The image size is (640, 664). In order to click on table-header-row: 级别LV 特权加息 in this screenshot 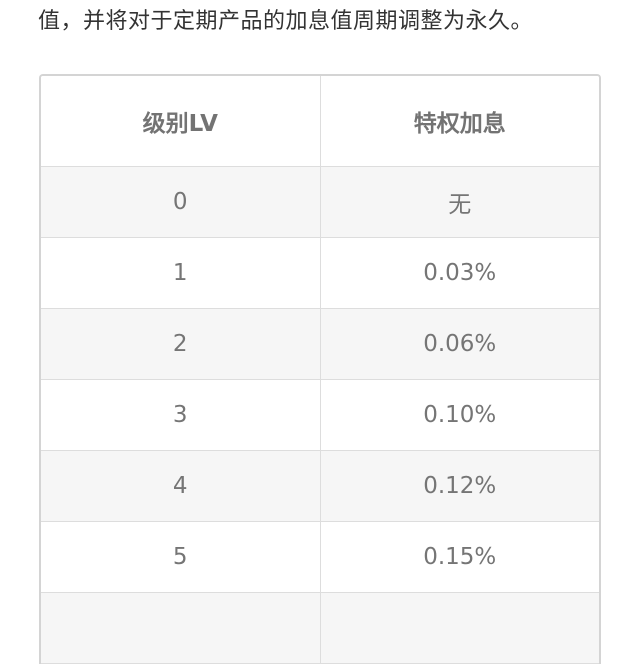, I will do `click(320, 121)`.